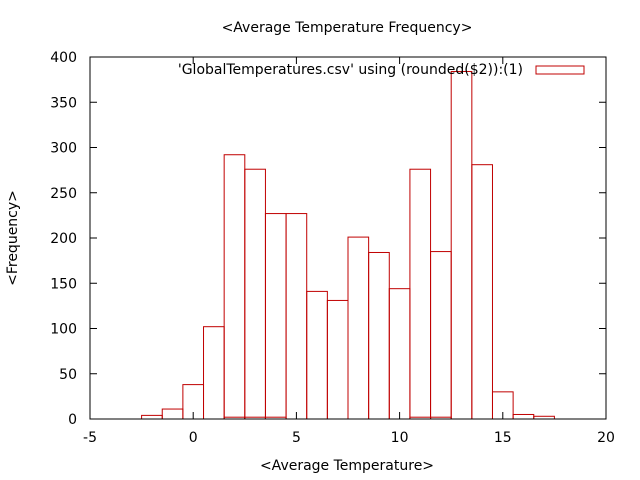 The height and width of the screenshot is (480, 640). What do you see at coordinates (63, 58) in the screenshot?
I see `y-tick-label: 400` at bounding box center [63, 58].